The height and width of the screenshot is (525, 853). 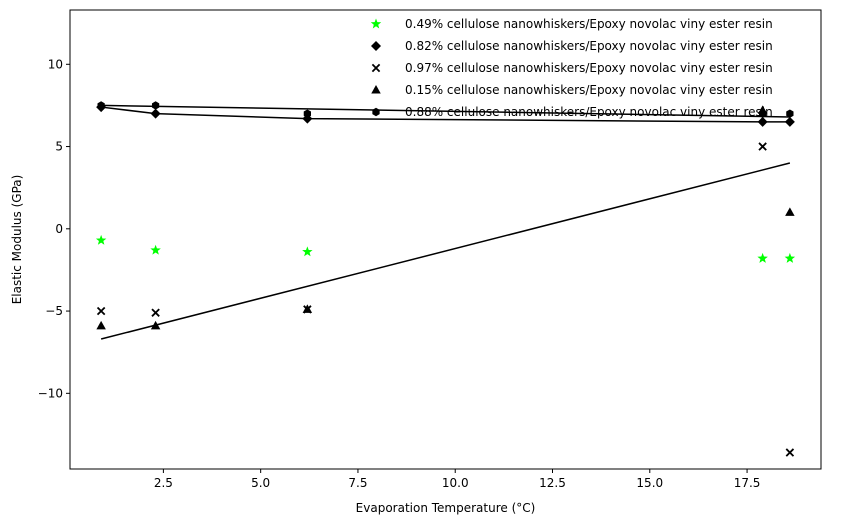 I want to click on y-axis-label: Elastic Modulus (GPa), so click(x=17, y=240).